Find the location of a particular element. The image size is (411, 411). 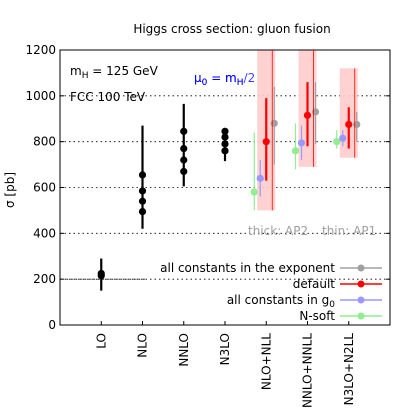

scale-label-2: μ0 = mH/2 is located at coordinates (224, 79).